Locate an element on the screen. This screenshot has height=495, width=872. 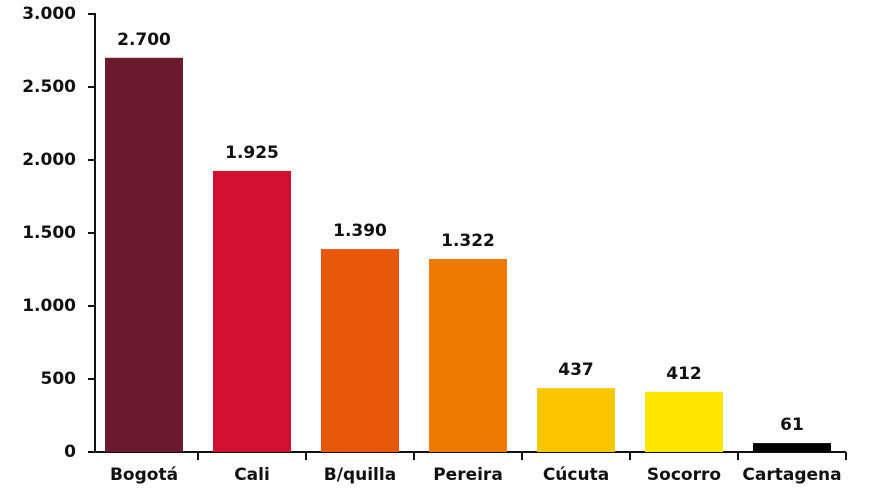
value-label: 1.390 is located at coordinates (360, 231).